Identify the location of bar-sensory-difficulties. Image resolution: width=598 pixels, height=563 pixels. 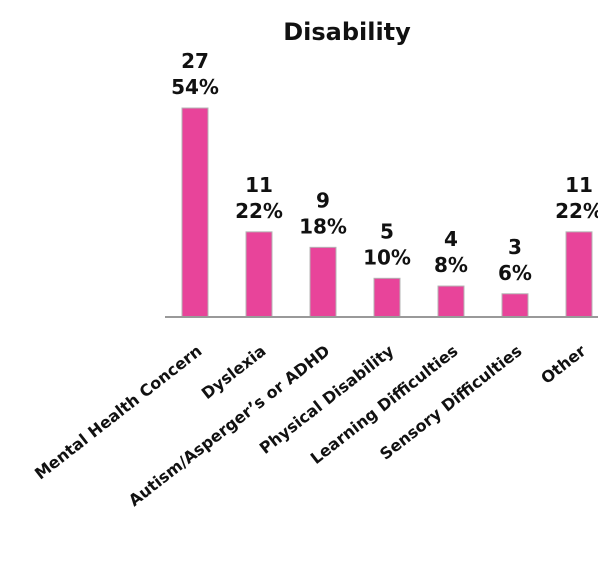
(515, 305).